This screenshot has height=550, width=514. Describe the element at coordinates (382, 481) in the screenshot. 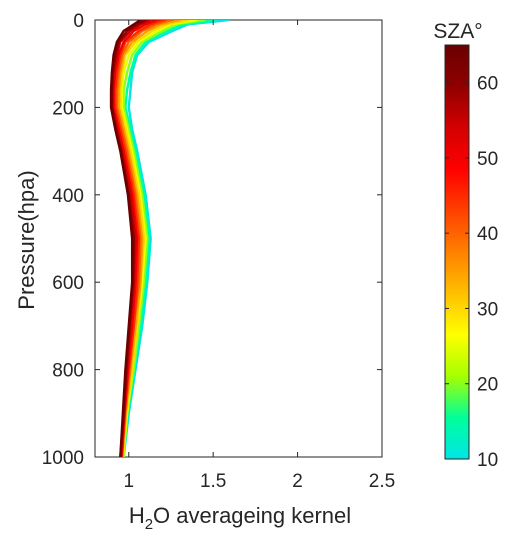

I see `x-tick-label: 2.5` at that location.